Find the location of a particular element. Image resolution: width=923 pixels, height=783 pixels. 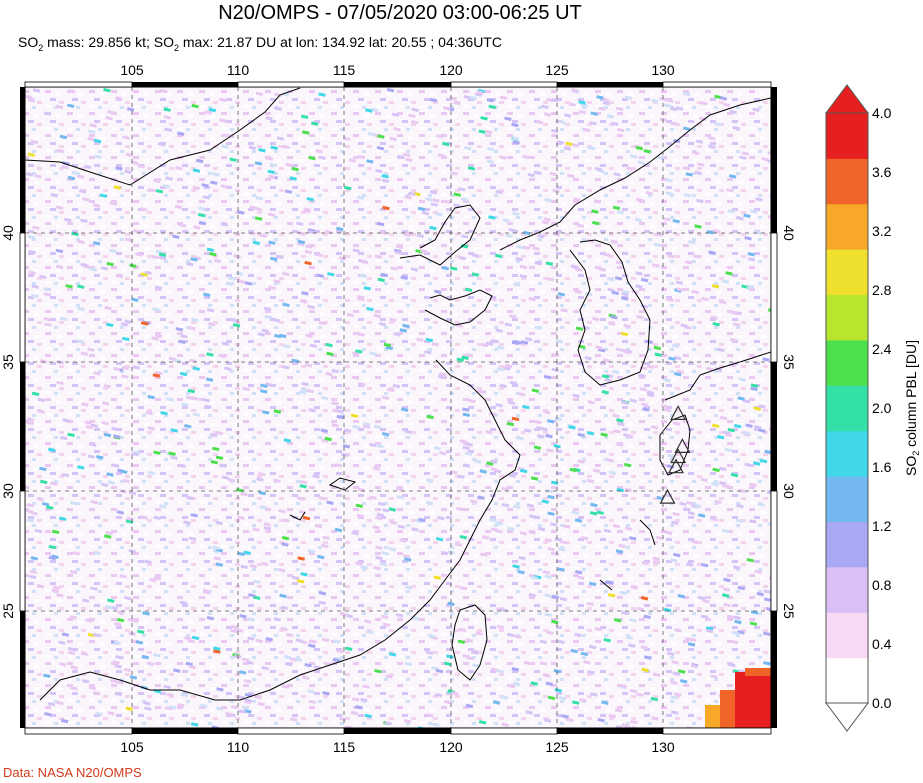

colorbar-max-arrow is located at coordinates (847, 99).